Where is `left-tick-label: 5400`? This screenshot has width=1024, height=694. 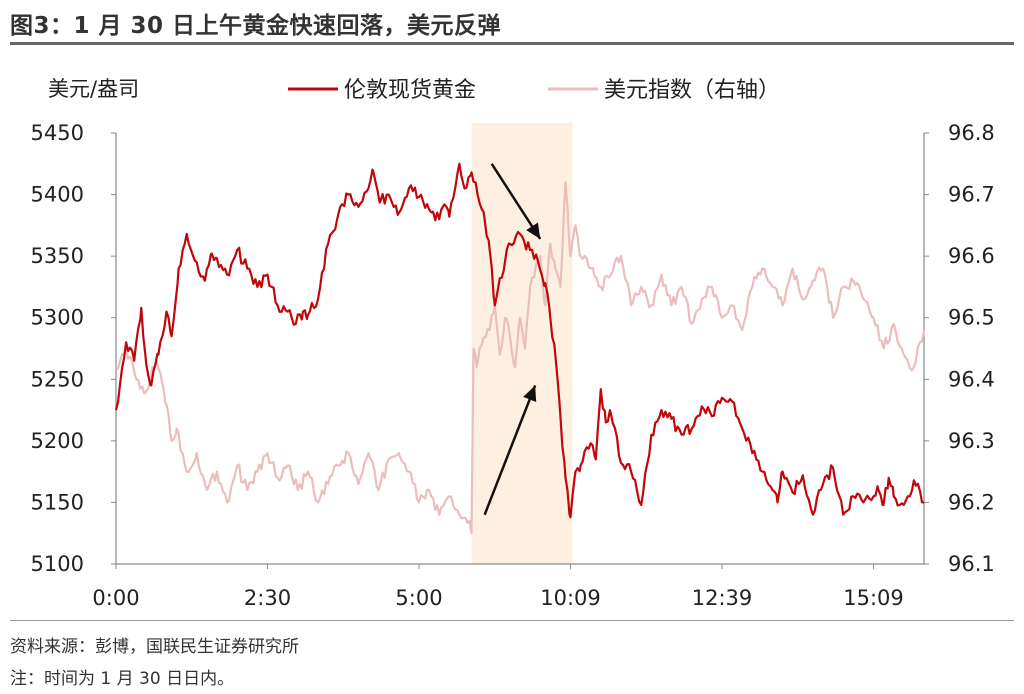
left-tick-label: 5400 is located at coordinates (57, 195).